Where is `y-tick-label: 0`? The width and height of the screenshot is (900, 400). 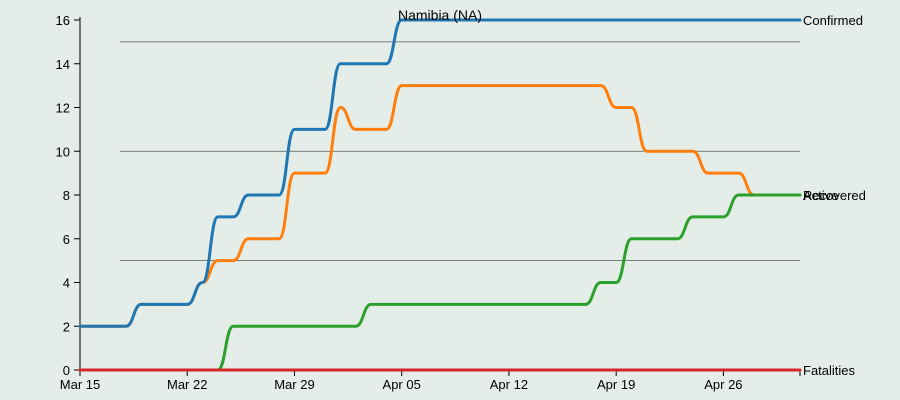
y-tick-label: 0 is located at coordinates (66, 370).